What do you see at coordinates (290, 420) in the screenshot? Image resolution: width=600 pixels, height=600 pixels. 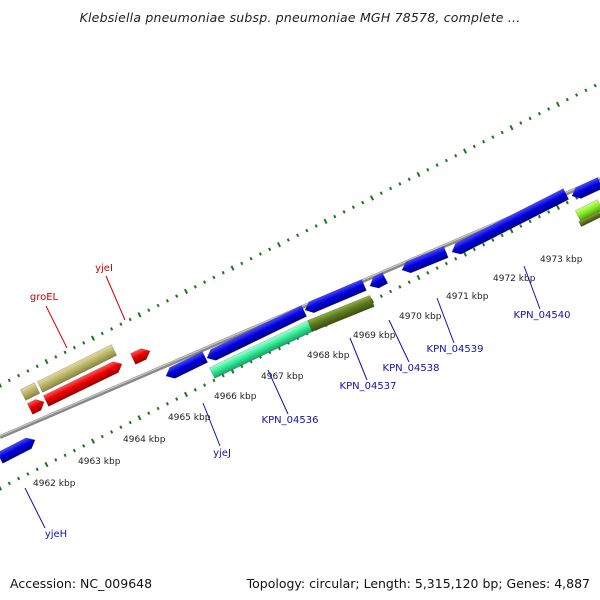 I see `gene-label-kpn_04536: KPN_04536` at bounding box center [290, 420].